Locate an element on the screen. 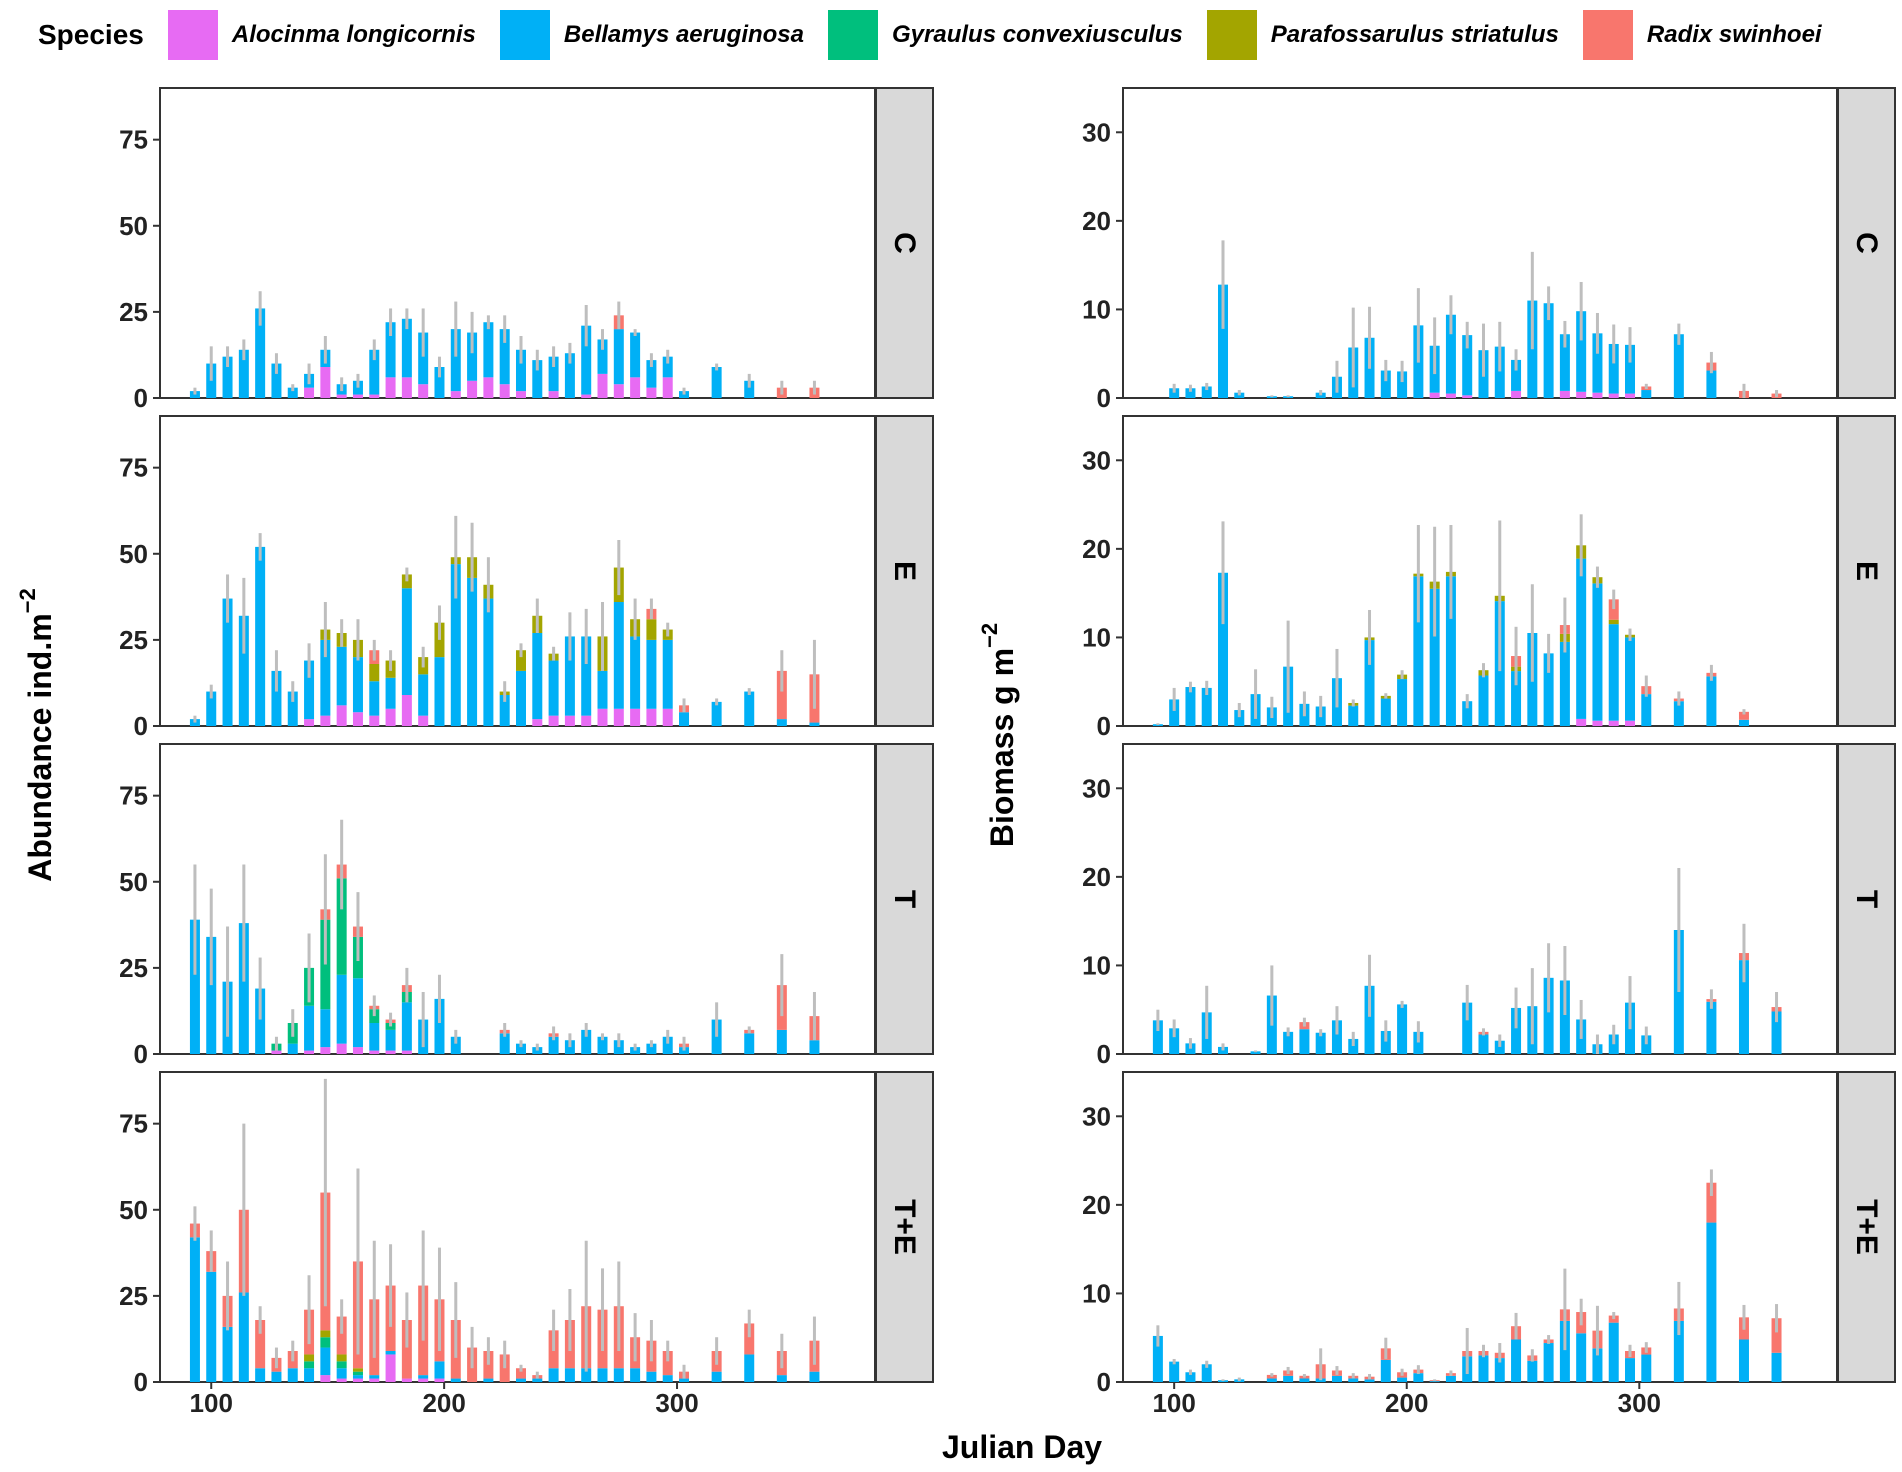  legend-swatch-bellamys is located at coordinates (524, 35).